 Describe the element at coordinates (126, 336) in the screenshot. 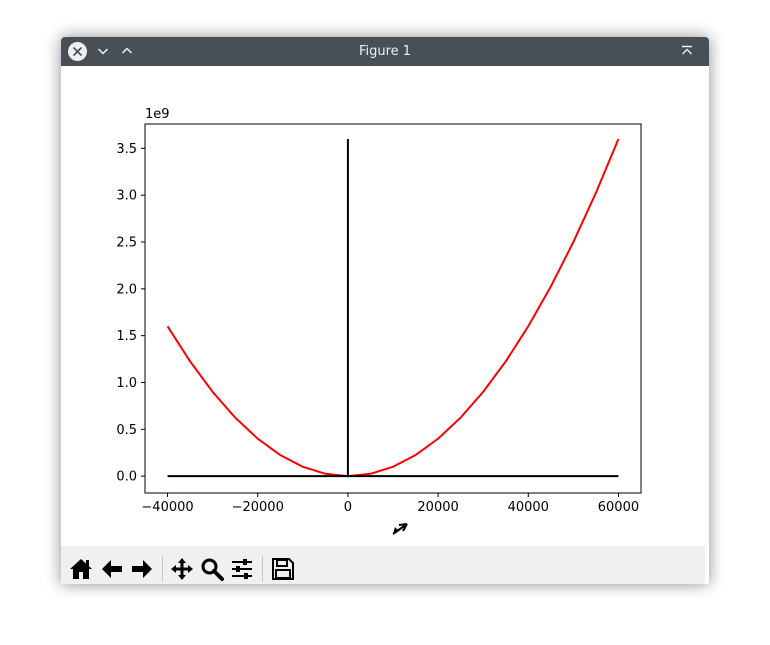

I see `y-tick-label: 1.5` at that location.